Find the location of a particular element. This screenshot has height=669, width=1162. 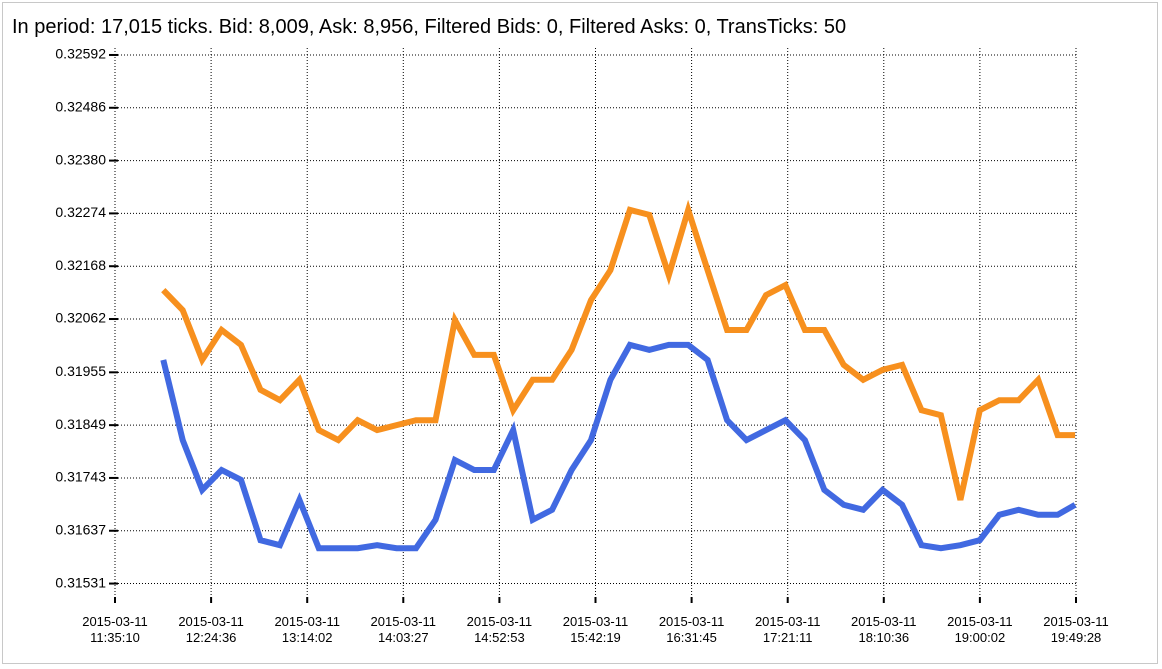

x-tick-label: 2015-03-11 18:10:36 is located at coordinates (884, 629).